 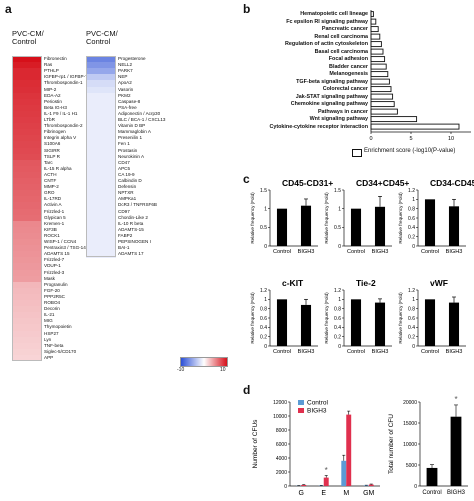 What do you see at coordinates (293, 283) in the screenshot?
I see `chart-title: c-KIT` at bounding box center [293, 283].